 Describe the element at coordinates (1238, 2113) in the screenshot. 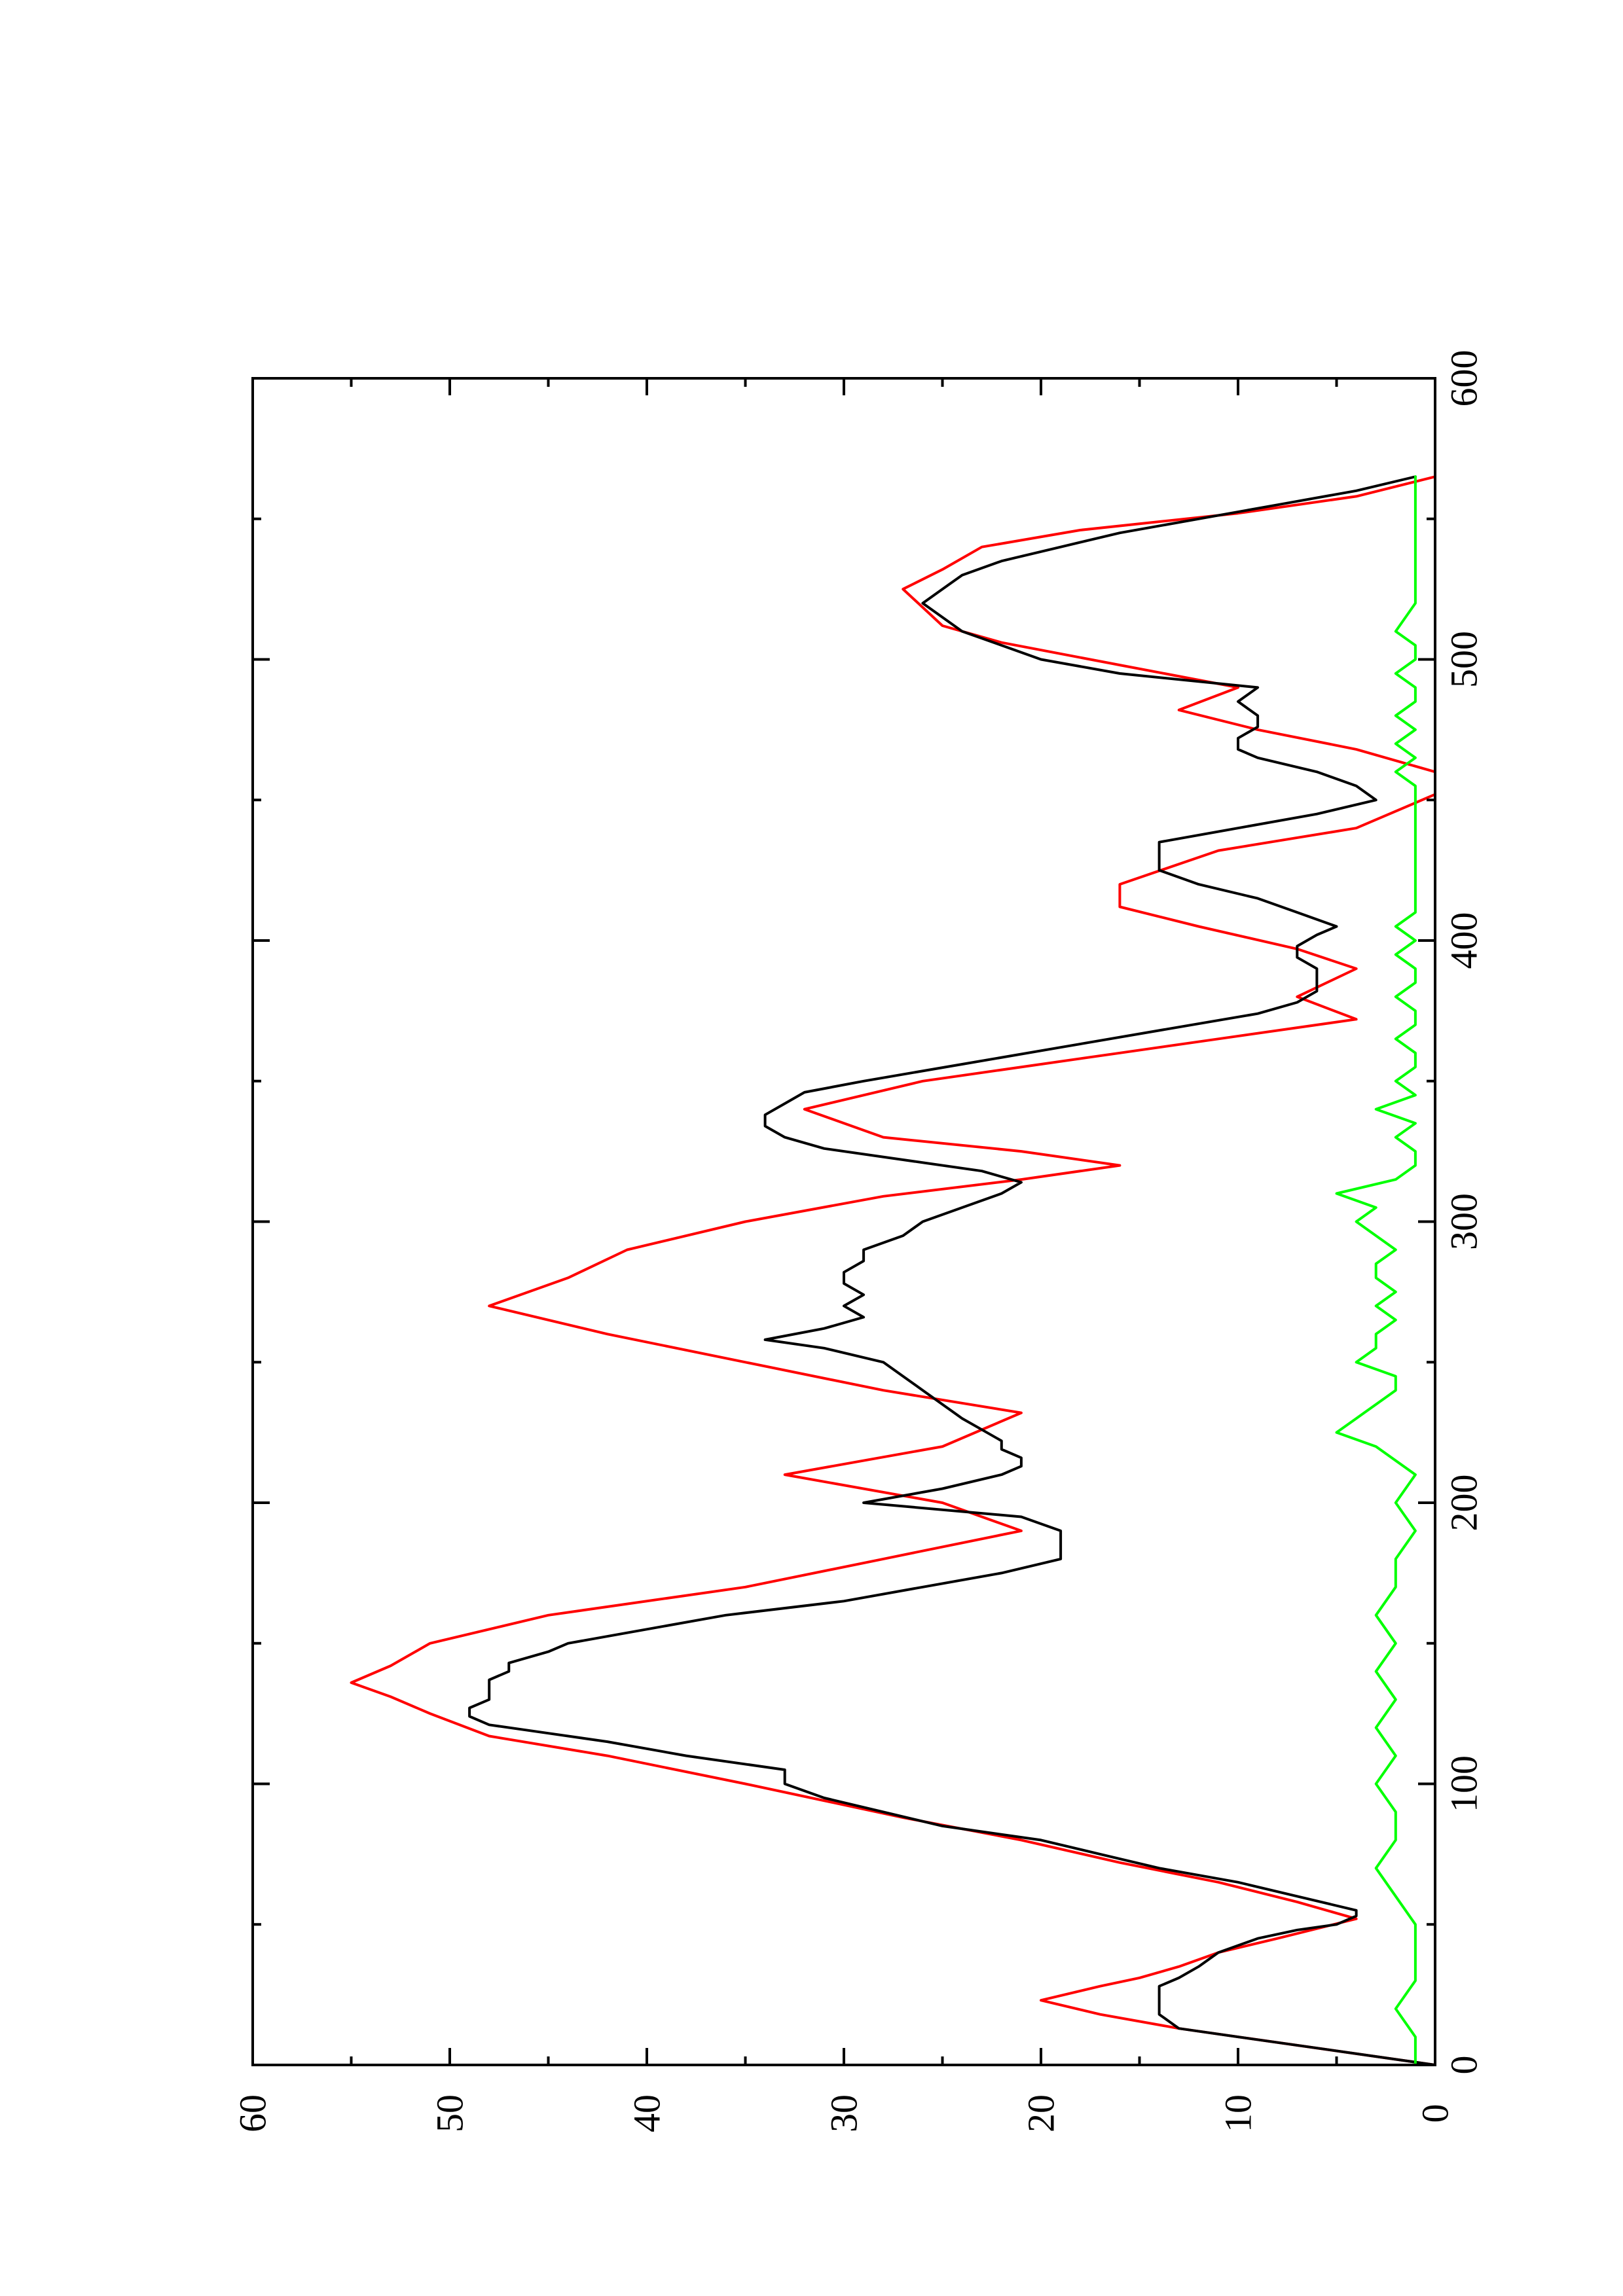

I see `y-tick-label: 10` at that location.